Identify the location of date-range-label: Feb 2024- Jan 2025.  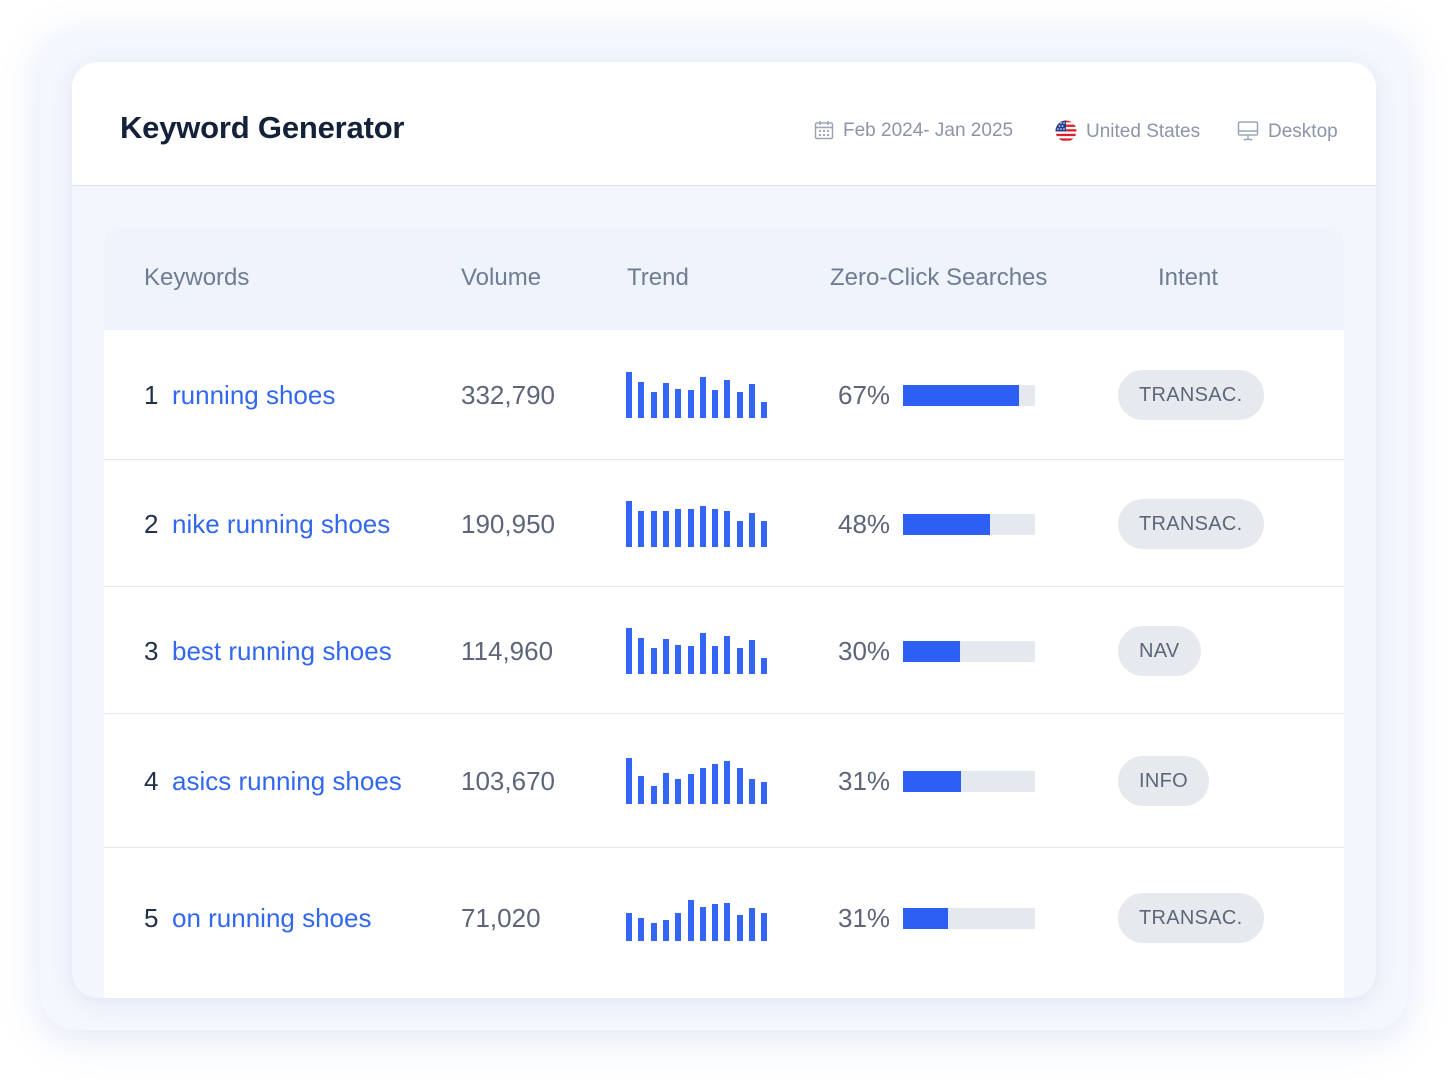
(928, 130).